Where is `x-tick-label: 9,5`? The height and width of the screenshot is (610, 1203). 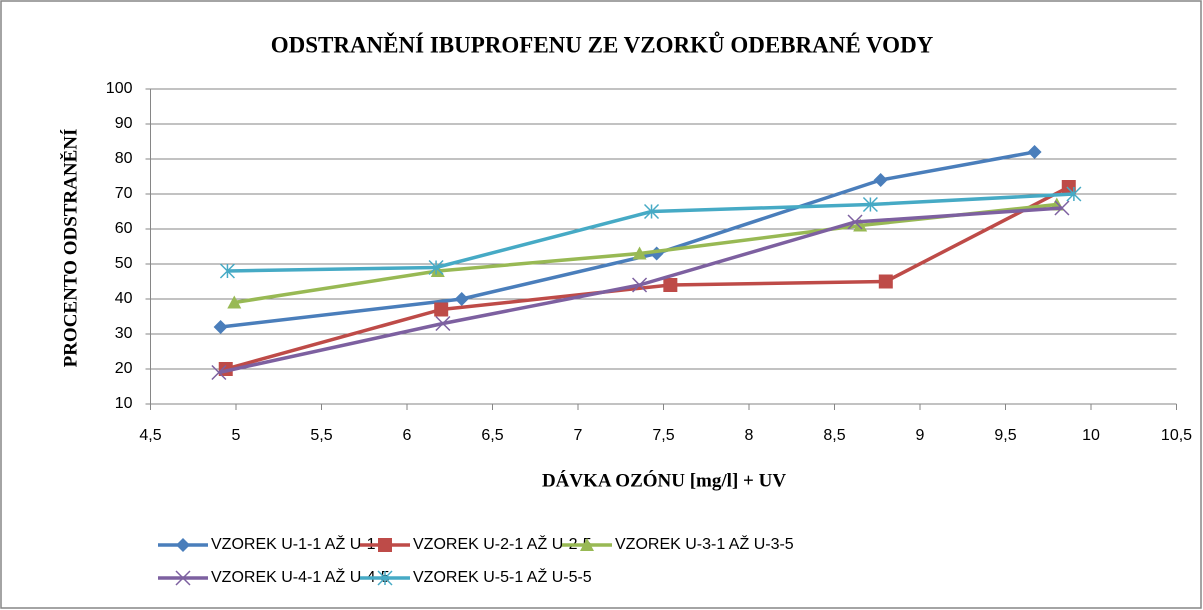 x-tick-label: 9,5 is located at coordinates (1005, 435).